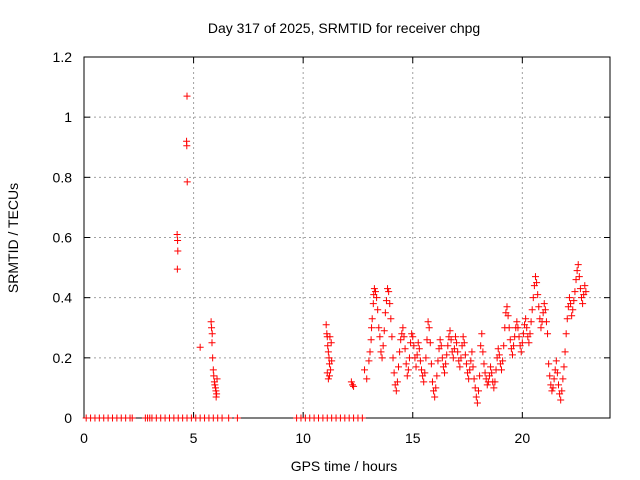 This screenshot has width=640, height=480. Describe the element at coordinates (523, 438) in the screenshot. I see `x-tick-label: 20` at that location.